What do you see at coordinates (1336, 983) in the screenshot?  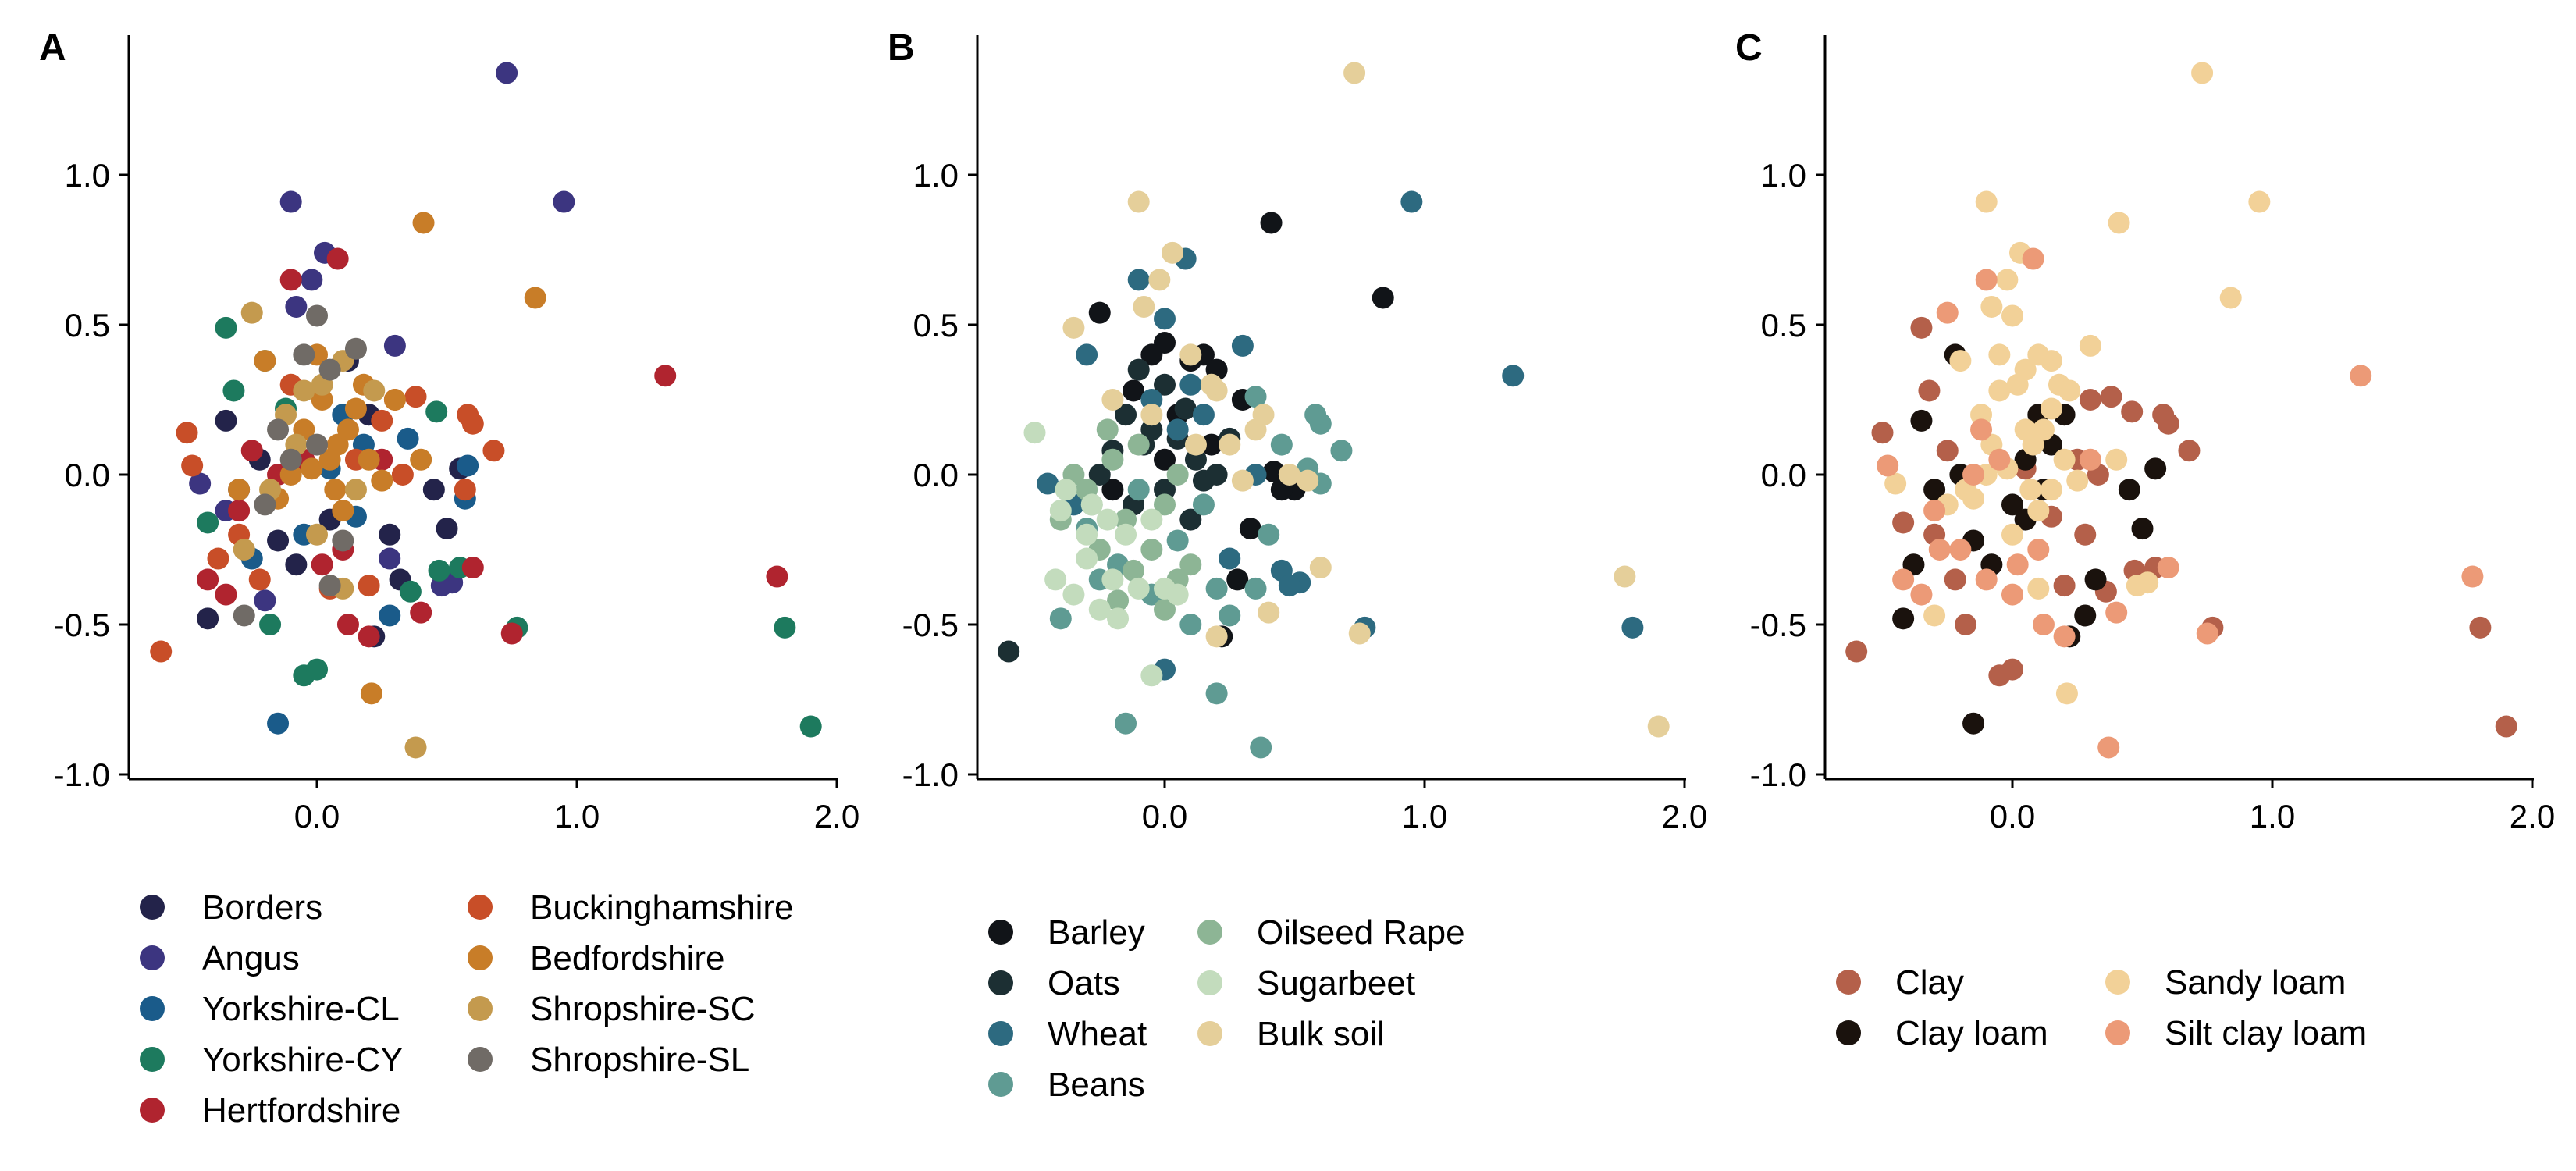 I see `legend-label: Sugarbeet` at bounding box center [1336, 983].